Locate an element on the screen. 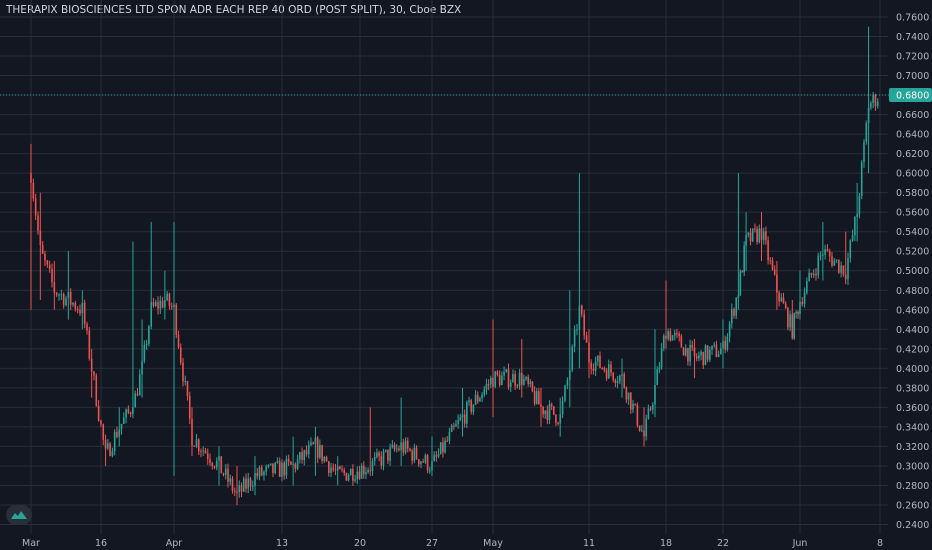  y-tick-label: 0.3400 is located at coordinates (912, 427).